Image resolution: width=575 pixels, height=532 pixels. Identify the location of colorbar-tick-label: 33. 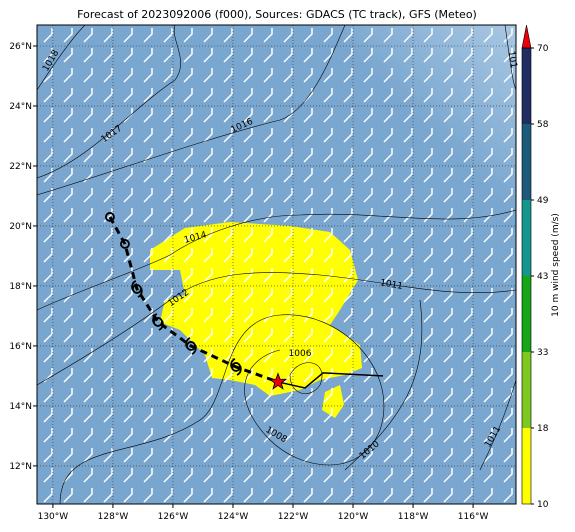
(542, 353).